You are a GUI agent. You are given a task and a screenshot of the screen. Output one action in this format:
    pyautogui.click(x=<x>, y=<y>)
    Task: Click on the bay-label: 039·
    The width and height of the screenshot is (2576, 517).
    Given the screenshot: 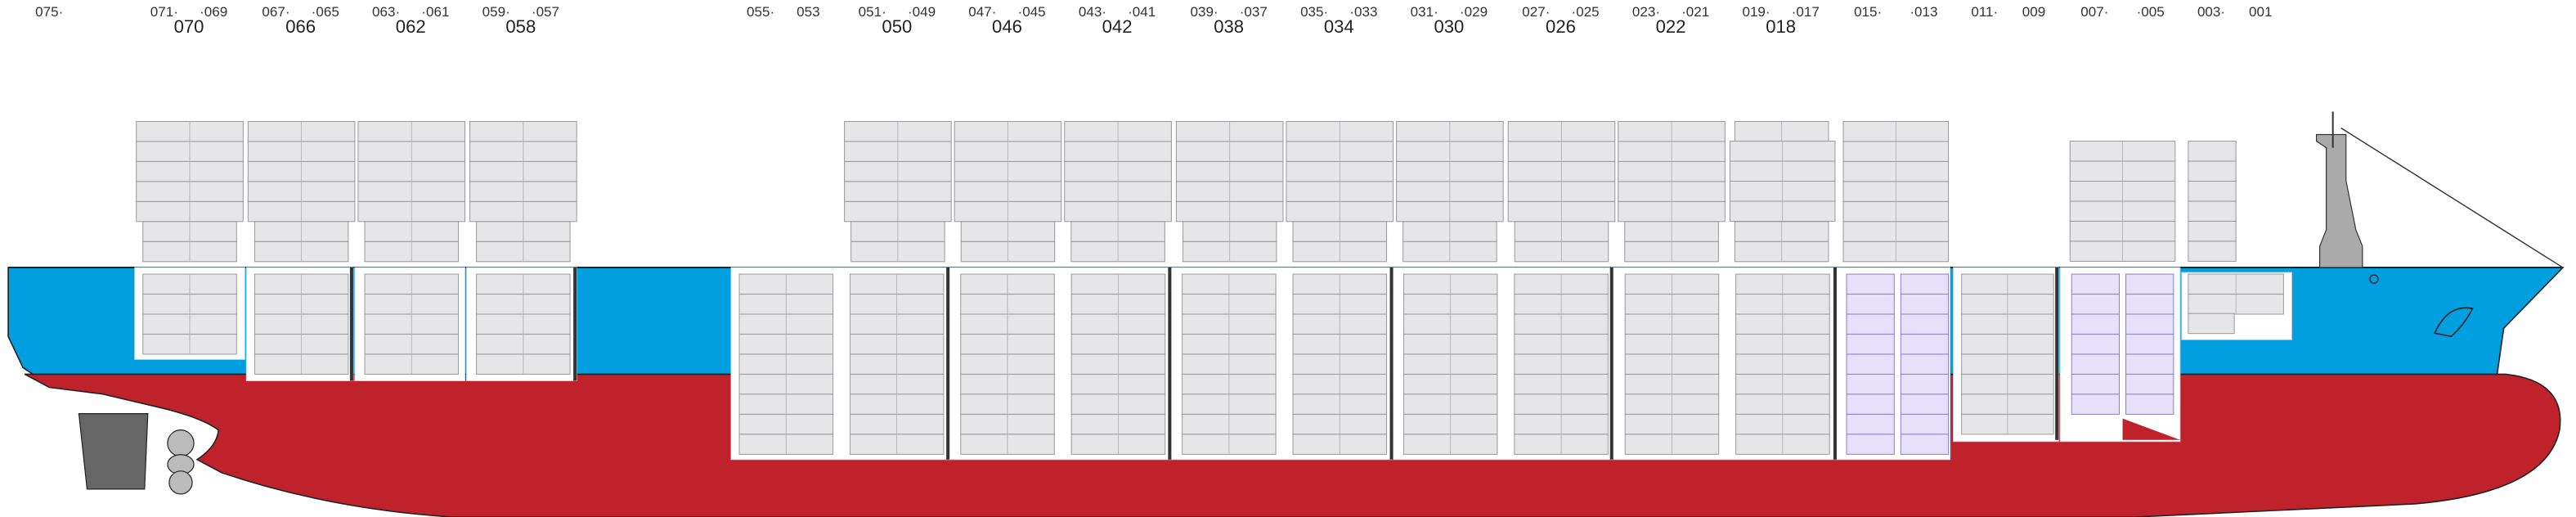 What is the action you would take?
    pyautogui.click(x=1204, y=12)
    